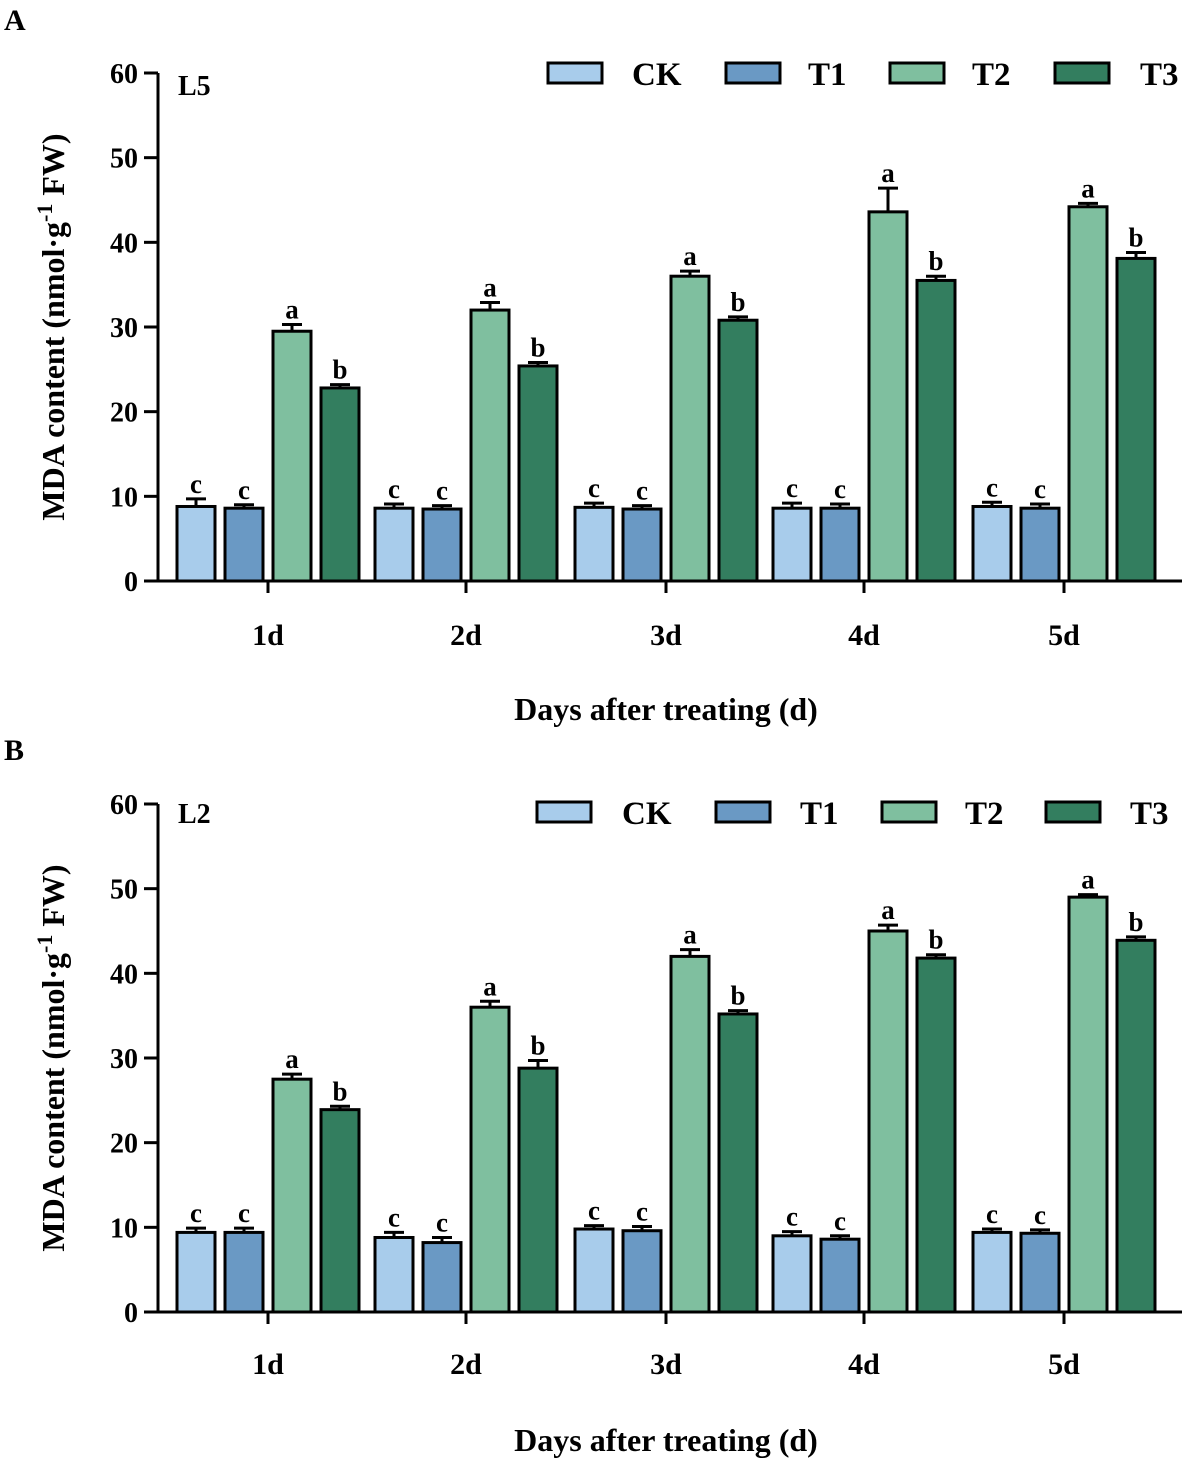 This screenshot has width=1186, height=1464. Describe the element at coordinates (194, 814) in the screenshot. I see `panel-tag: L2` at that location.